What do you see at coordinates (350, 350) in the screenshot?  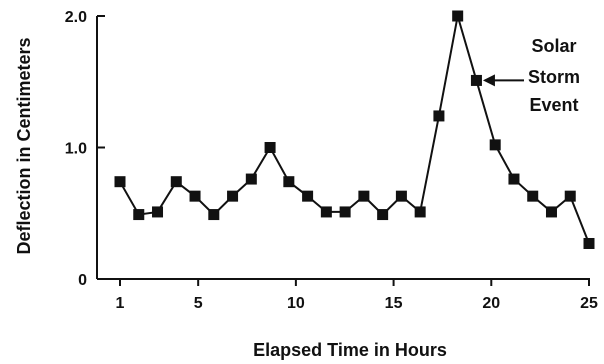 I see `x-axis-title: Elapsed Time in Hours` at bounding box center [350, 350].